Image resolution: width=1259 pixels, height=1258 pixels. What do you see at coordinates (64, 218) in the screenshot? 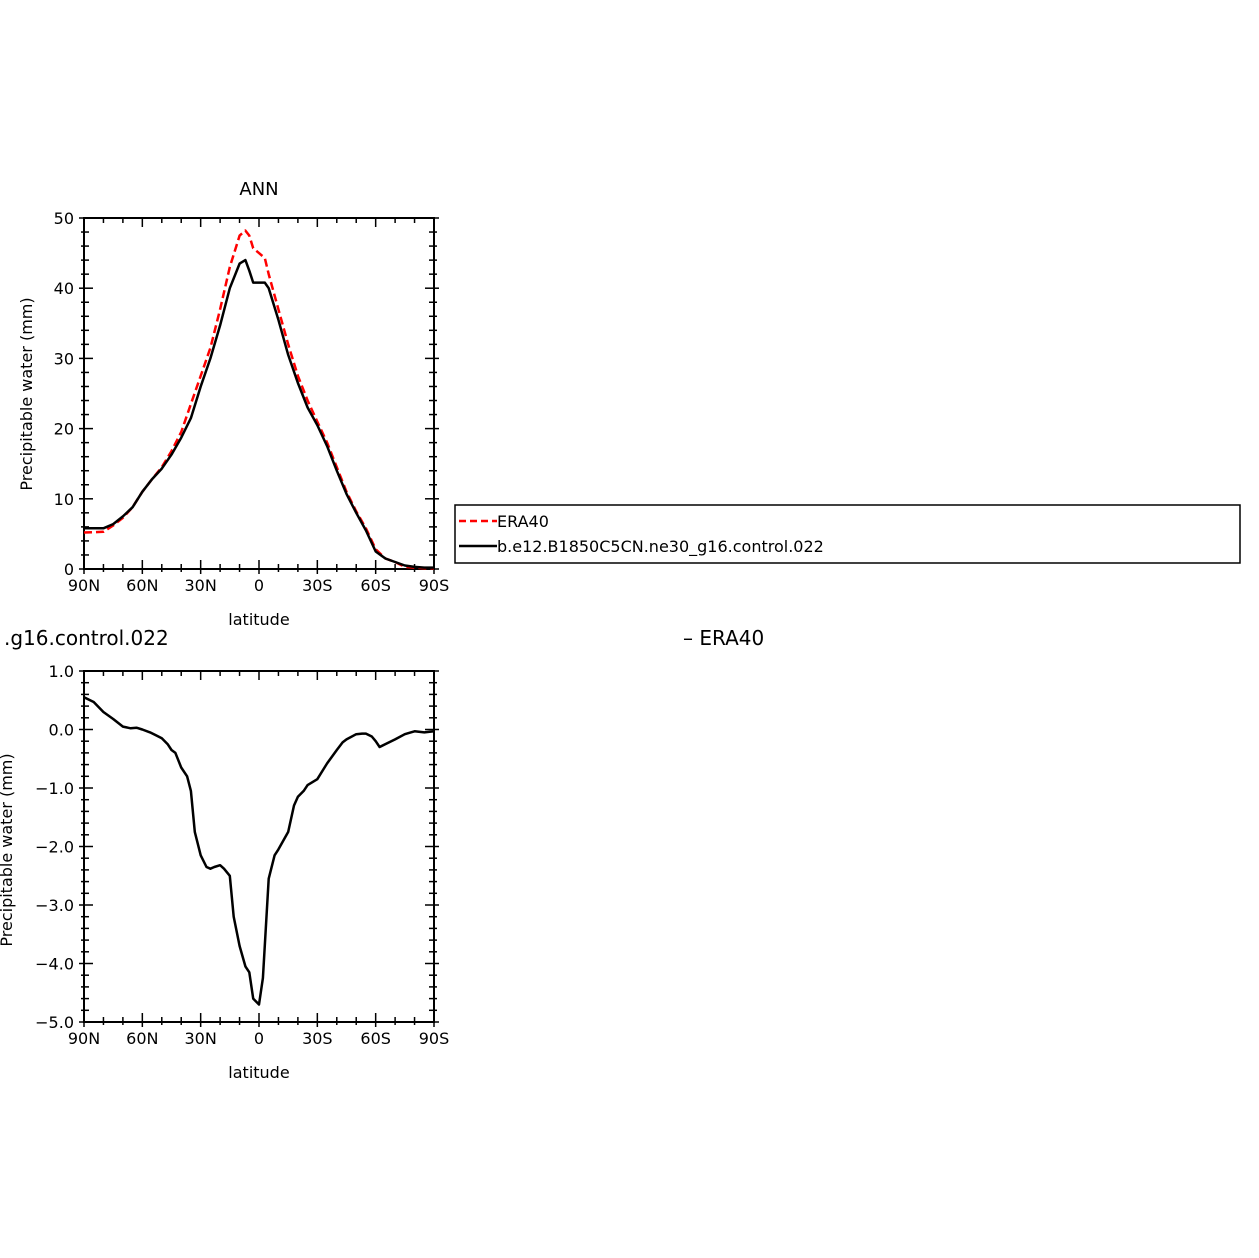
I see `top-ytick-label: 50` at bounding box center [64, 218].